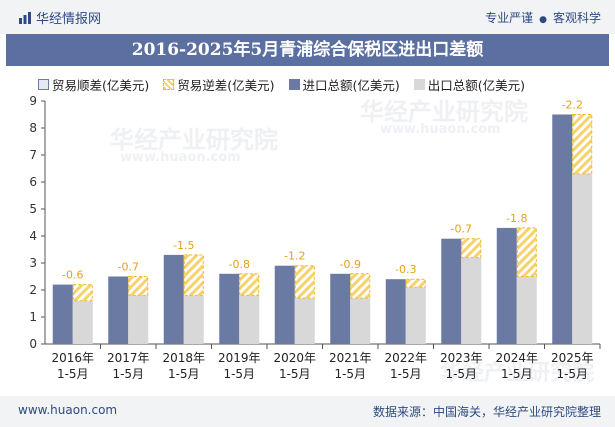 This screenshot has height=427, width=615. Describe the element at coordinates (350, 264) in the screenshot. I see `deficit-value-label: -0.9` at that location.